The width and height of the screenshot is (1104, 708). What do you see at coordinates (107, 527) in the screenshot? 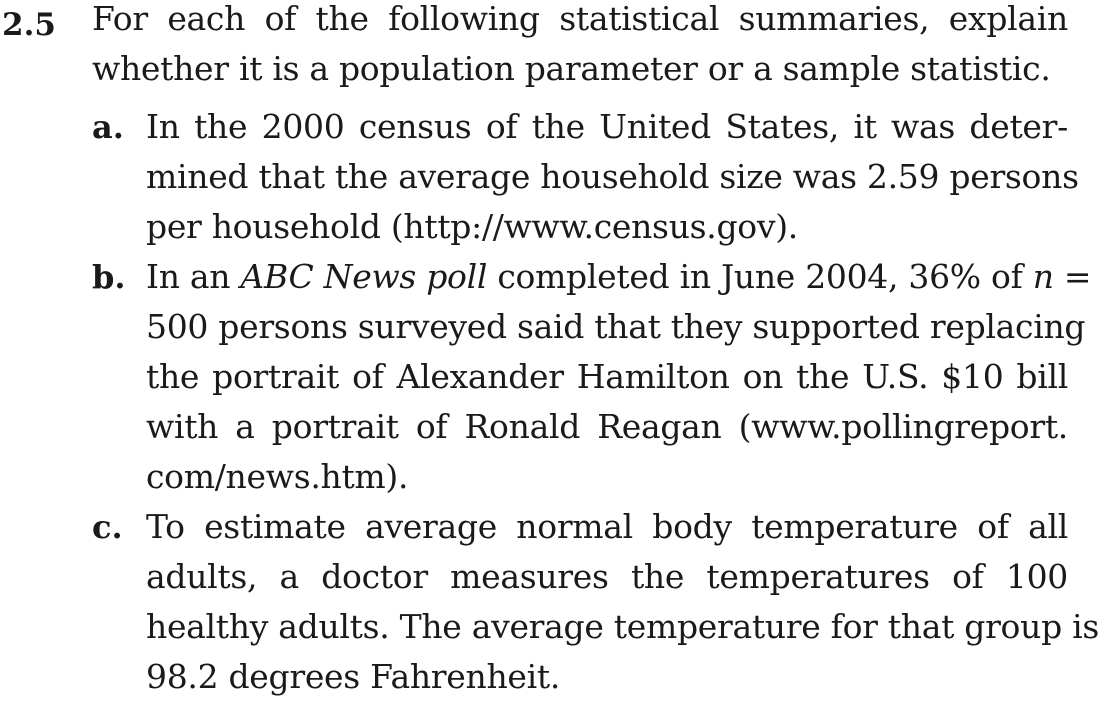
I see `part-label: c.` at bounding box center [107, 527].